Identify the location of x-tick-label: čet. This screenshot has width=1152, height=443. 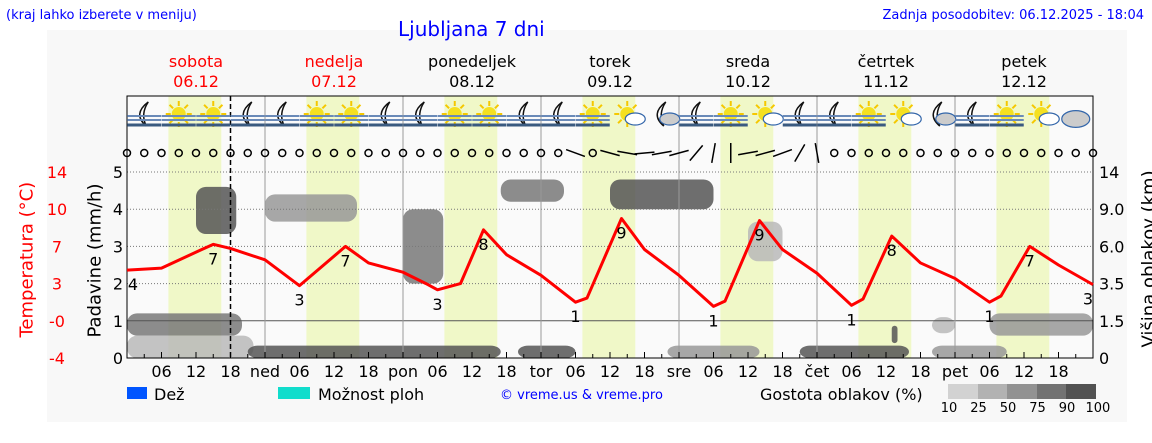
(817, 371).